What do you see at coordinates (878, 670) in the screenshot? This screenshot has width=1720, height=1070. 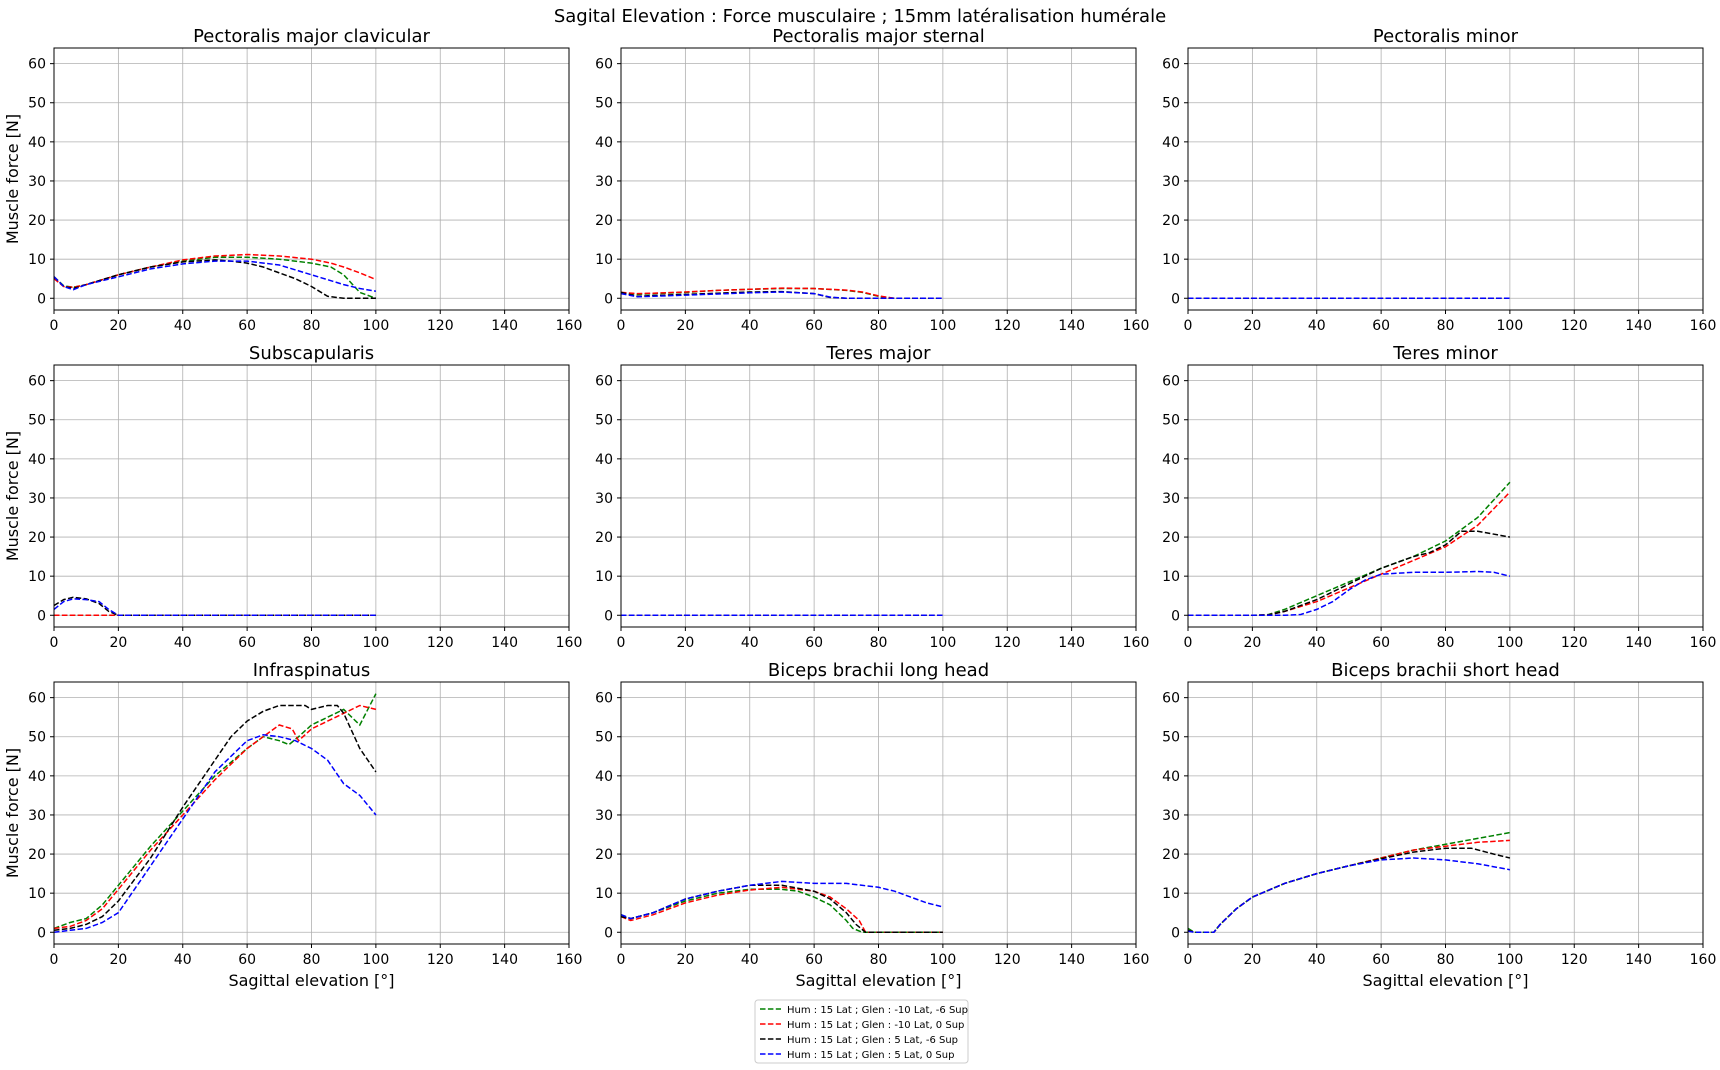 I see `subplot-title: Biceps brachii long head` at bounding box center [878, 670].